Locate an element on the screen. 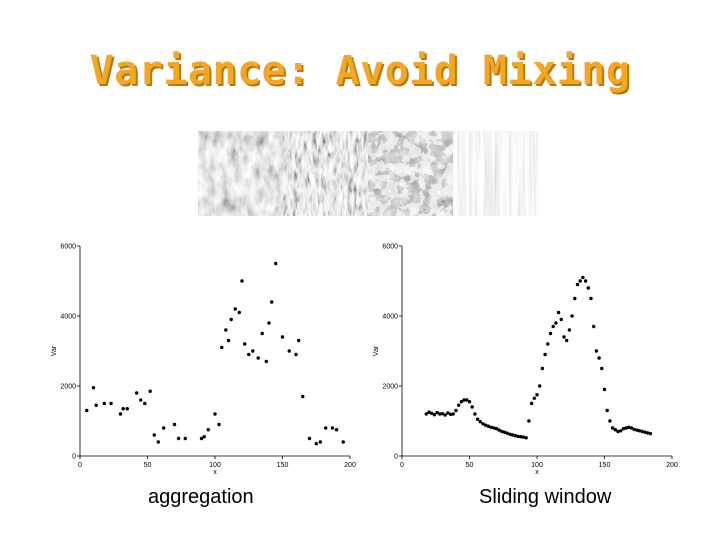  sw-y-tick-label: 6000 is located at coordinates (390, 247).